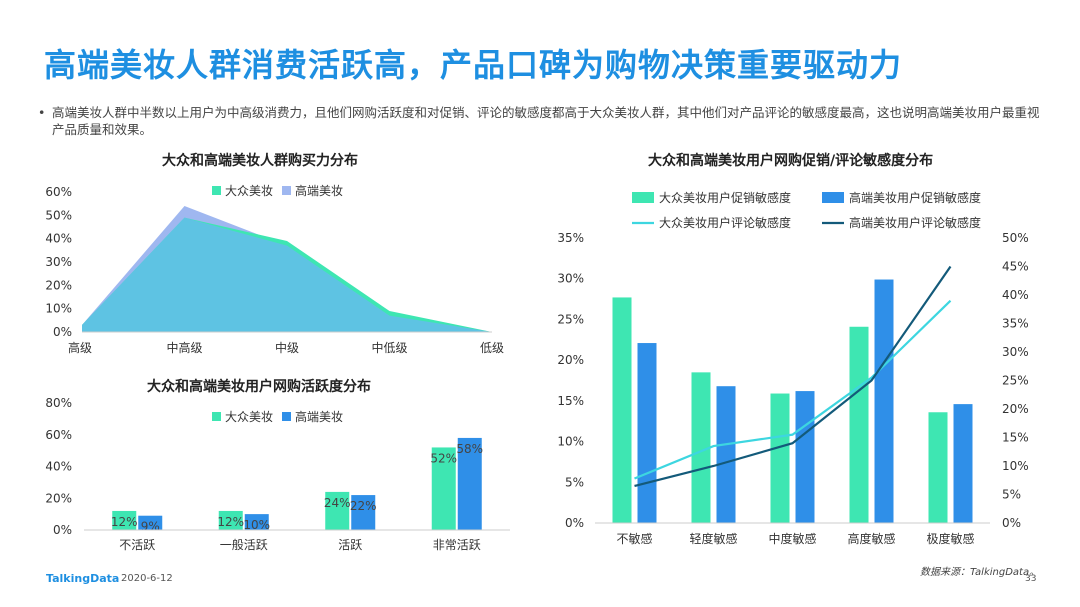  What do you see at coordinates (570, 401) in the screenshot?
I see `chart3-y-left-tick: 15%` at bounding box center [570, 401].